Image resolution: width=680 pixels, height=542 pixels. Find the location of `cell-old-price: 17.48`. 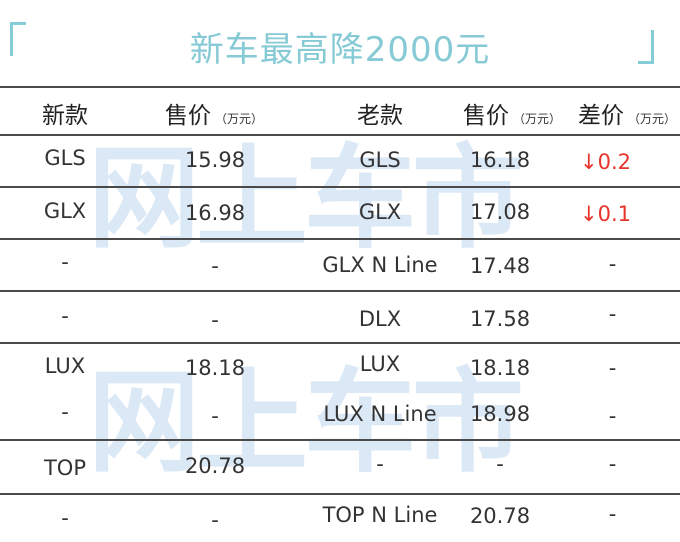

cell-old-price: 17.48 is located at coordinates (500, 266).